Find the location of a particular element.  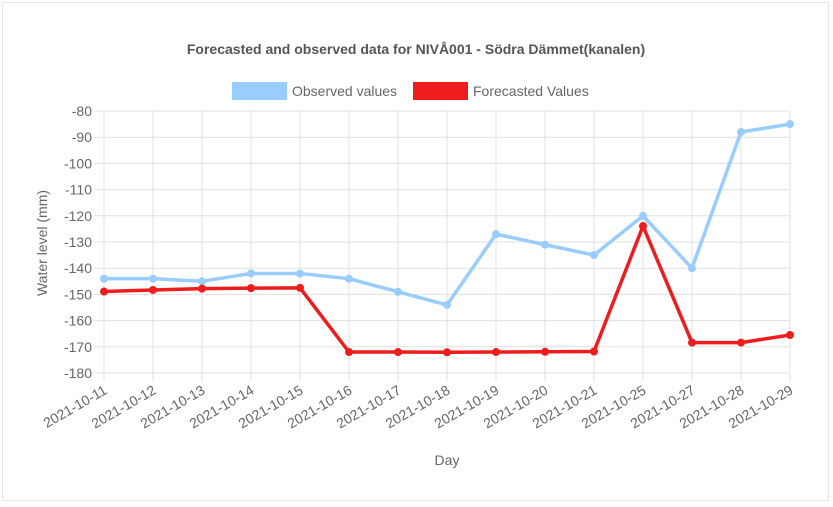

x-axis-title: Day is located at coordinates (447, 460).